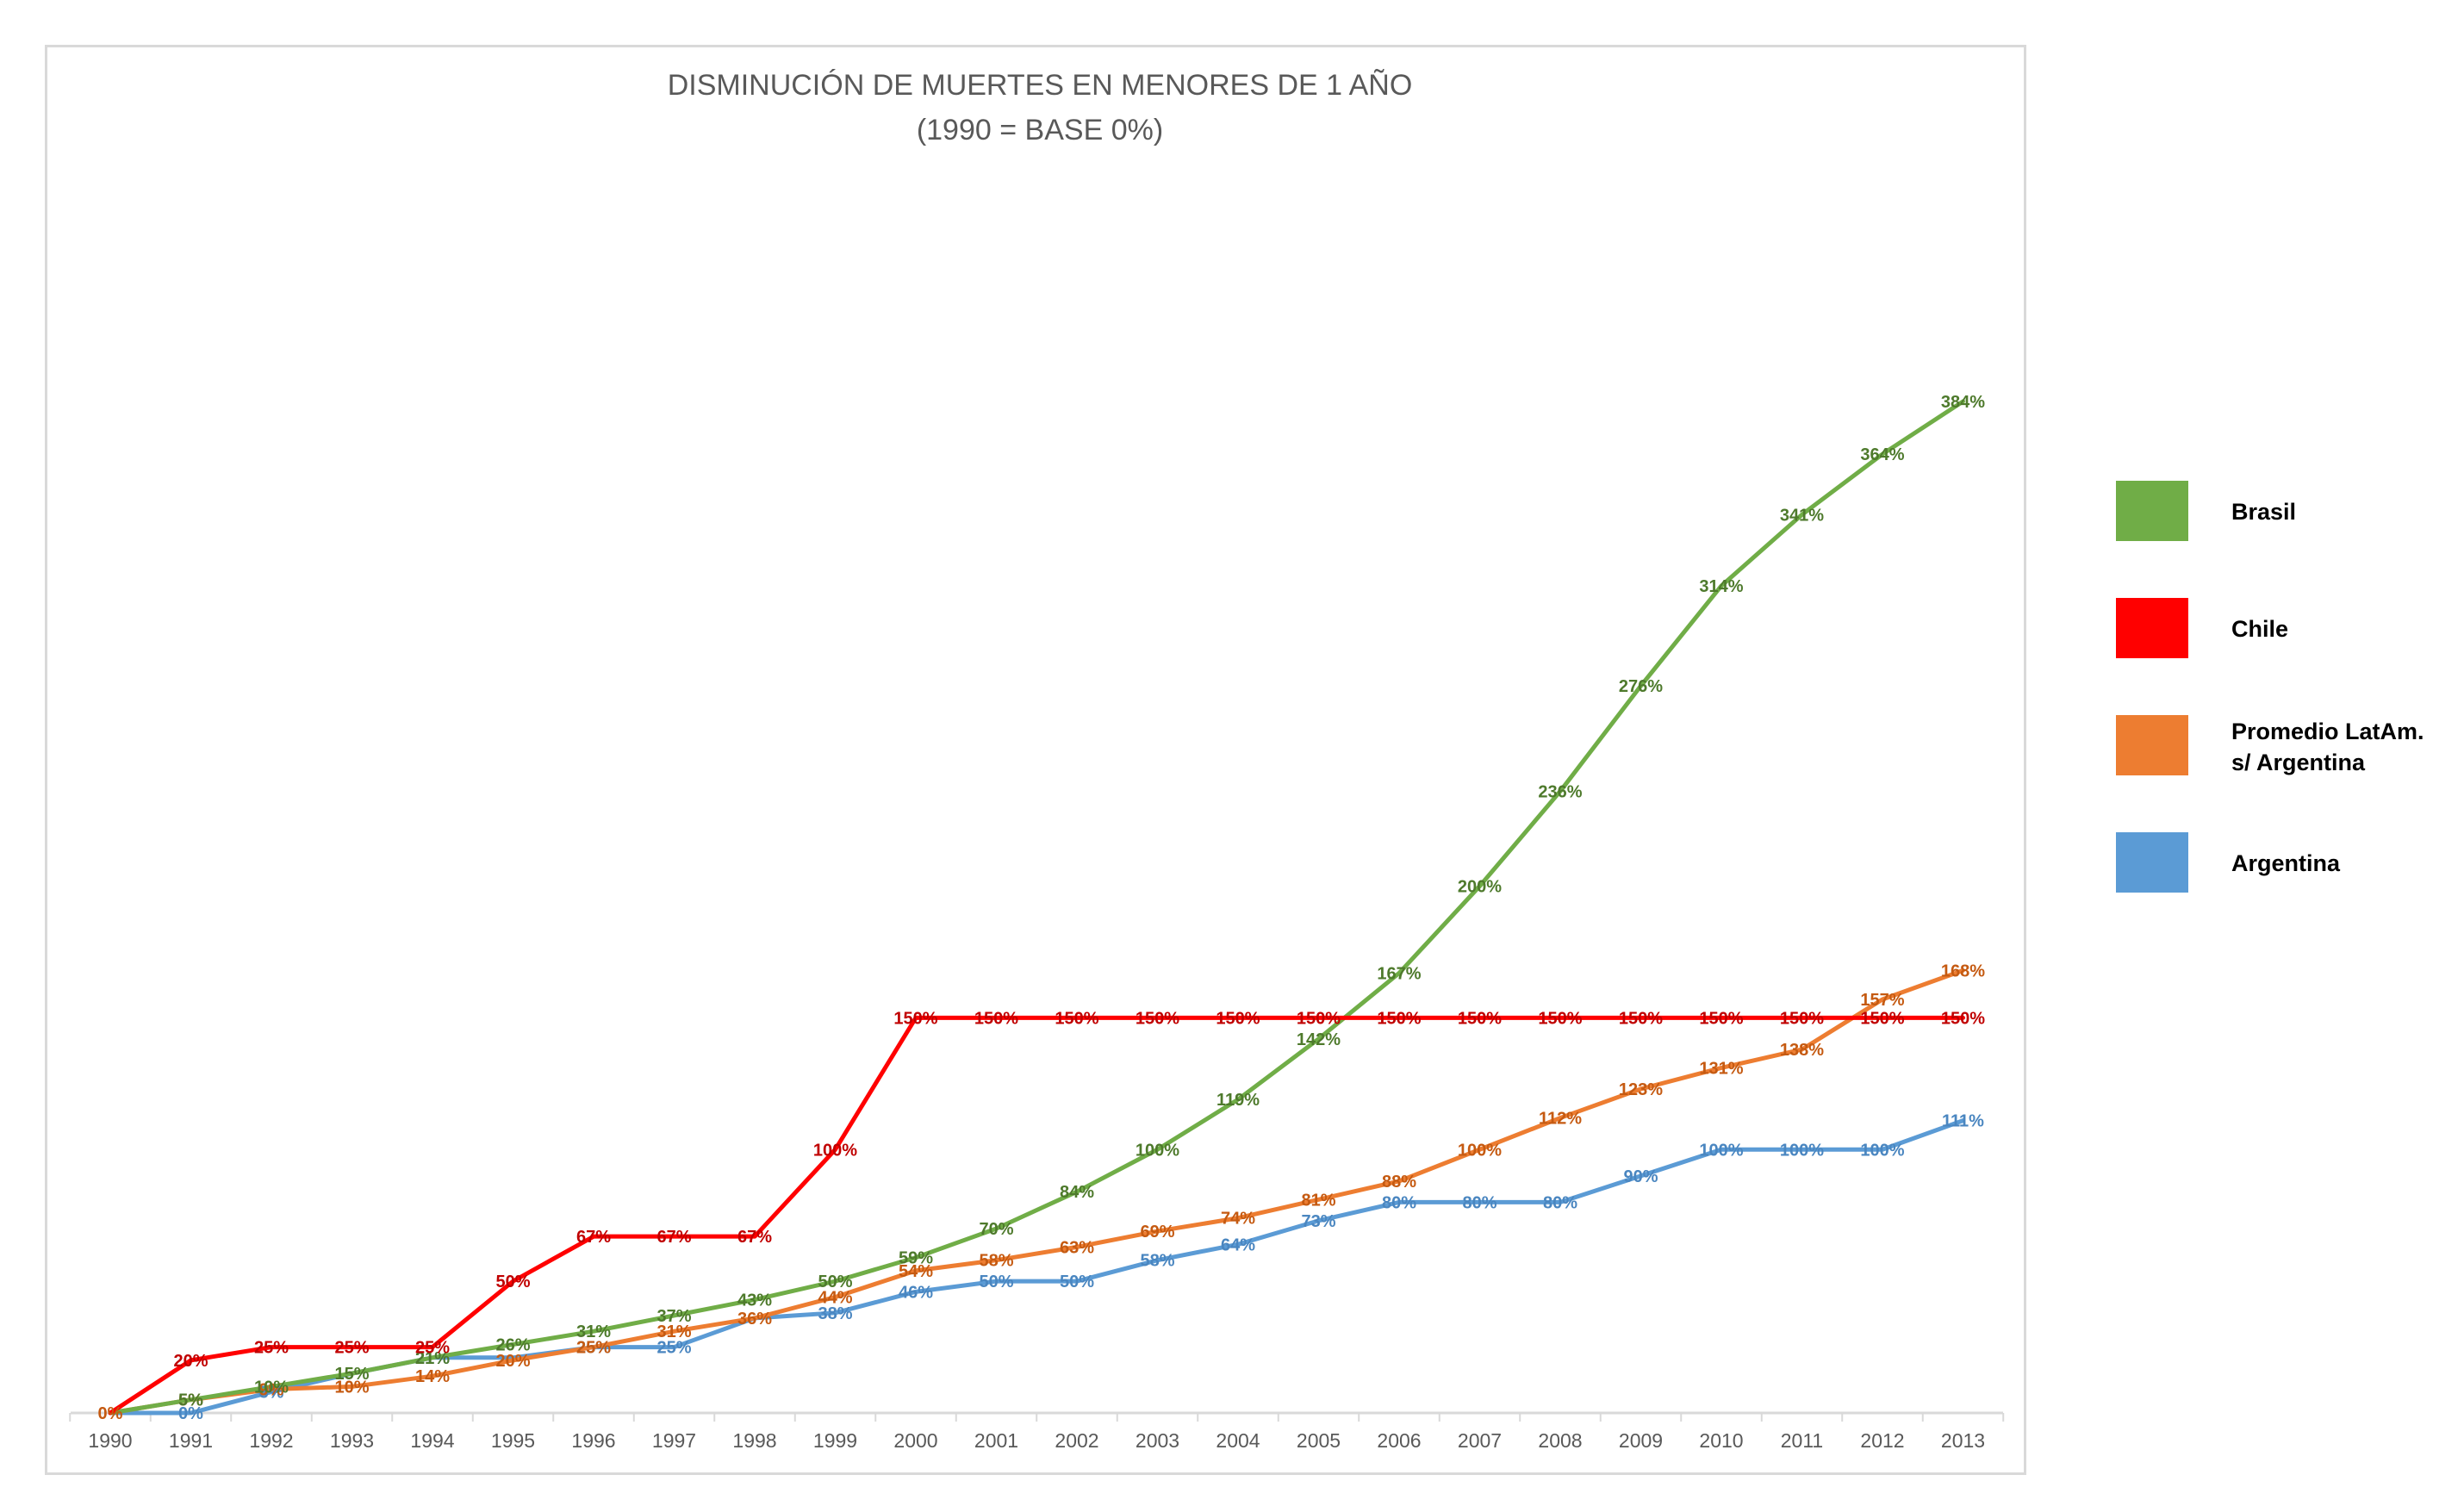 This screenshot has width=2464, height=1506. I want to click on data-label: 276%, so click(1641, 686).